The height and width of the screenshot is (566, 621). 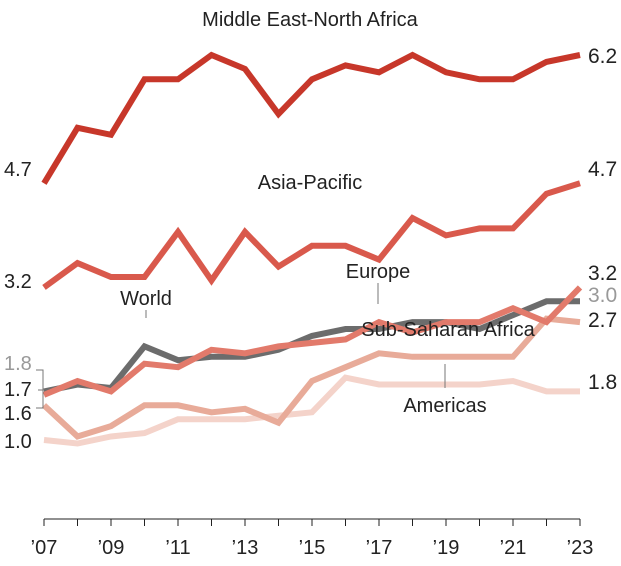 I want to click on start-value-world: 1.7, so click(x=18, y=390).